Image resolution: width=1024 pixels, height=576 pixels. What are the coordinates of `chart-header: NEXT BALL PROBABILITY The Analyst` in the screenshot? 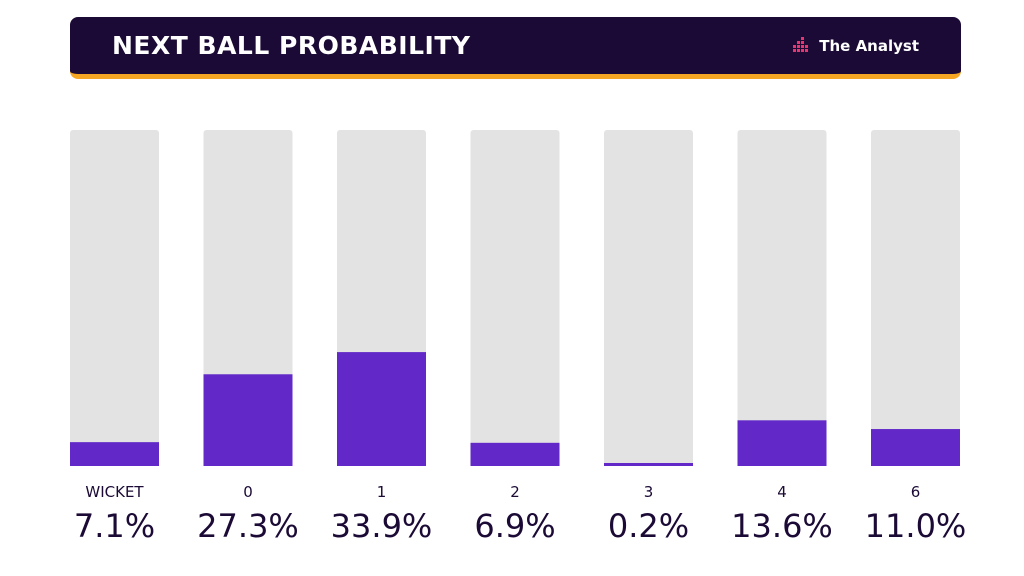 It's located at (515, 48).